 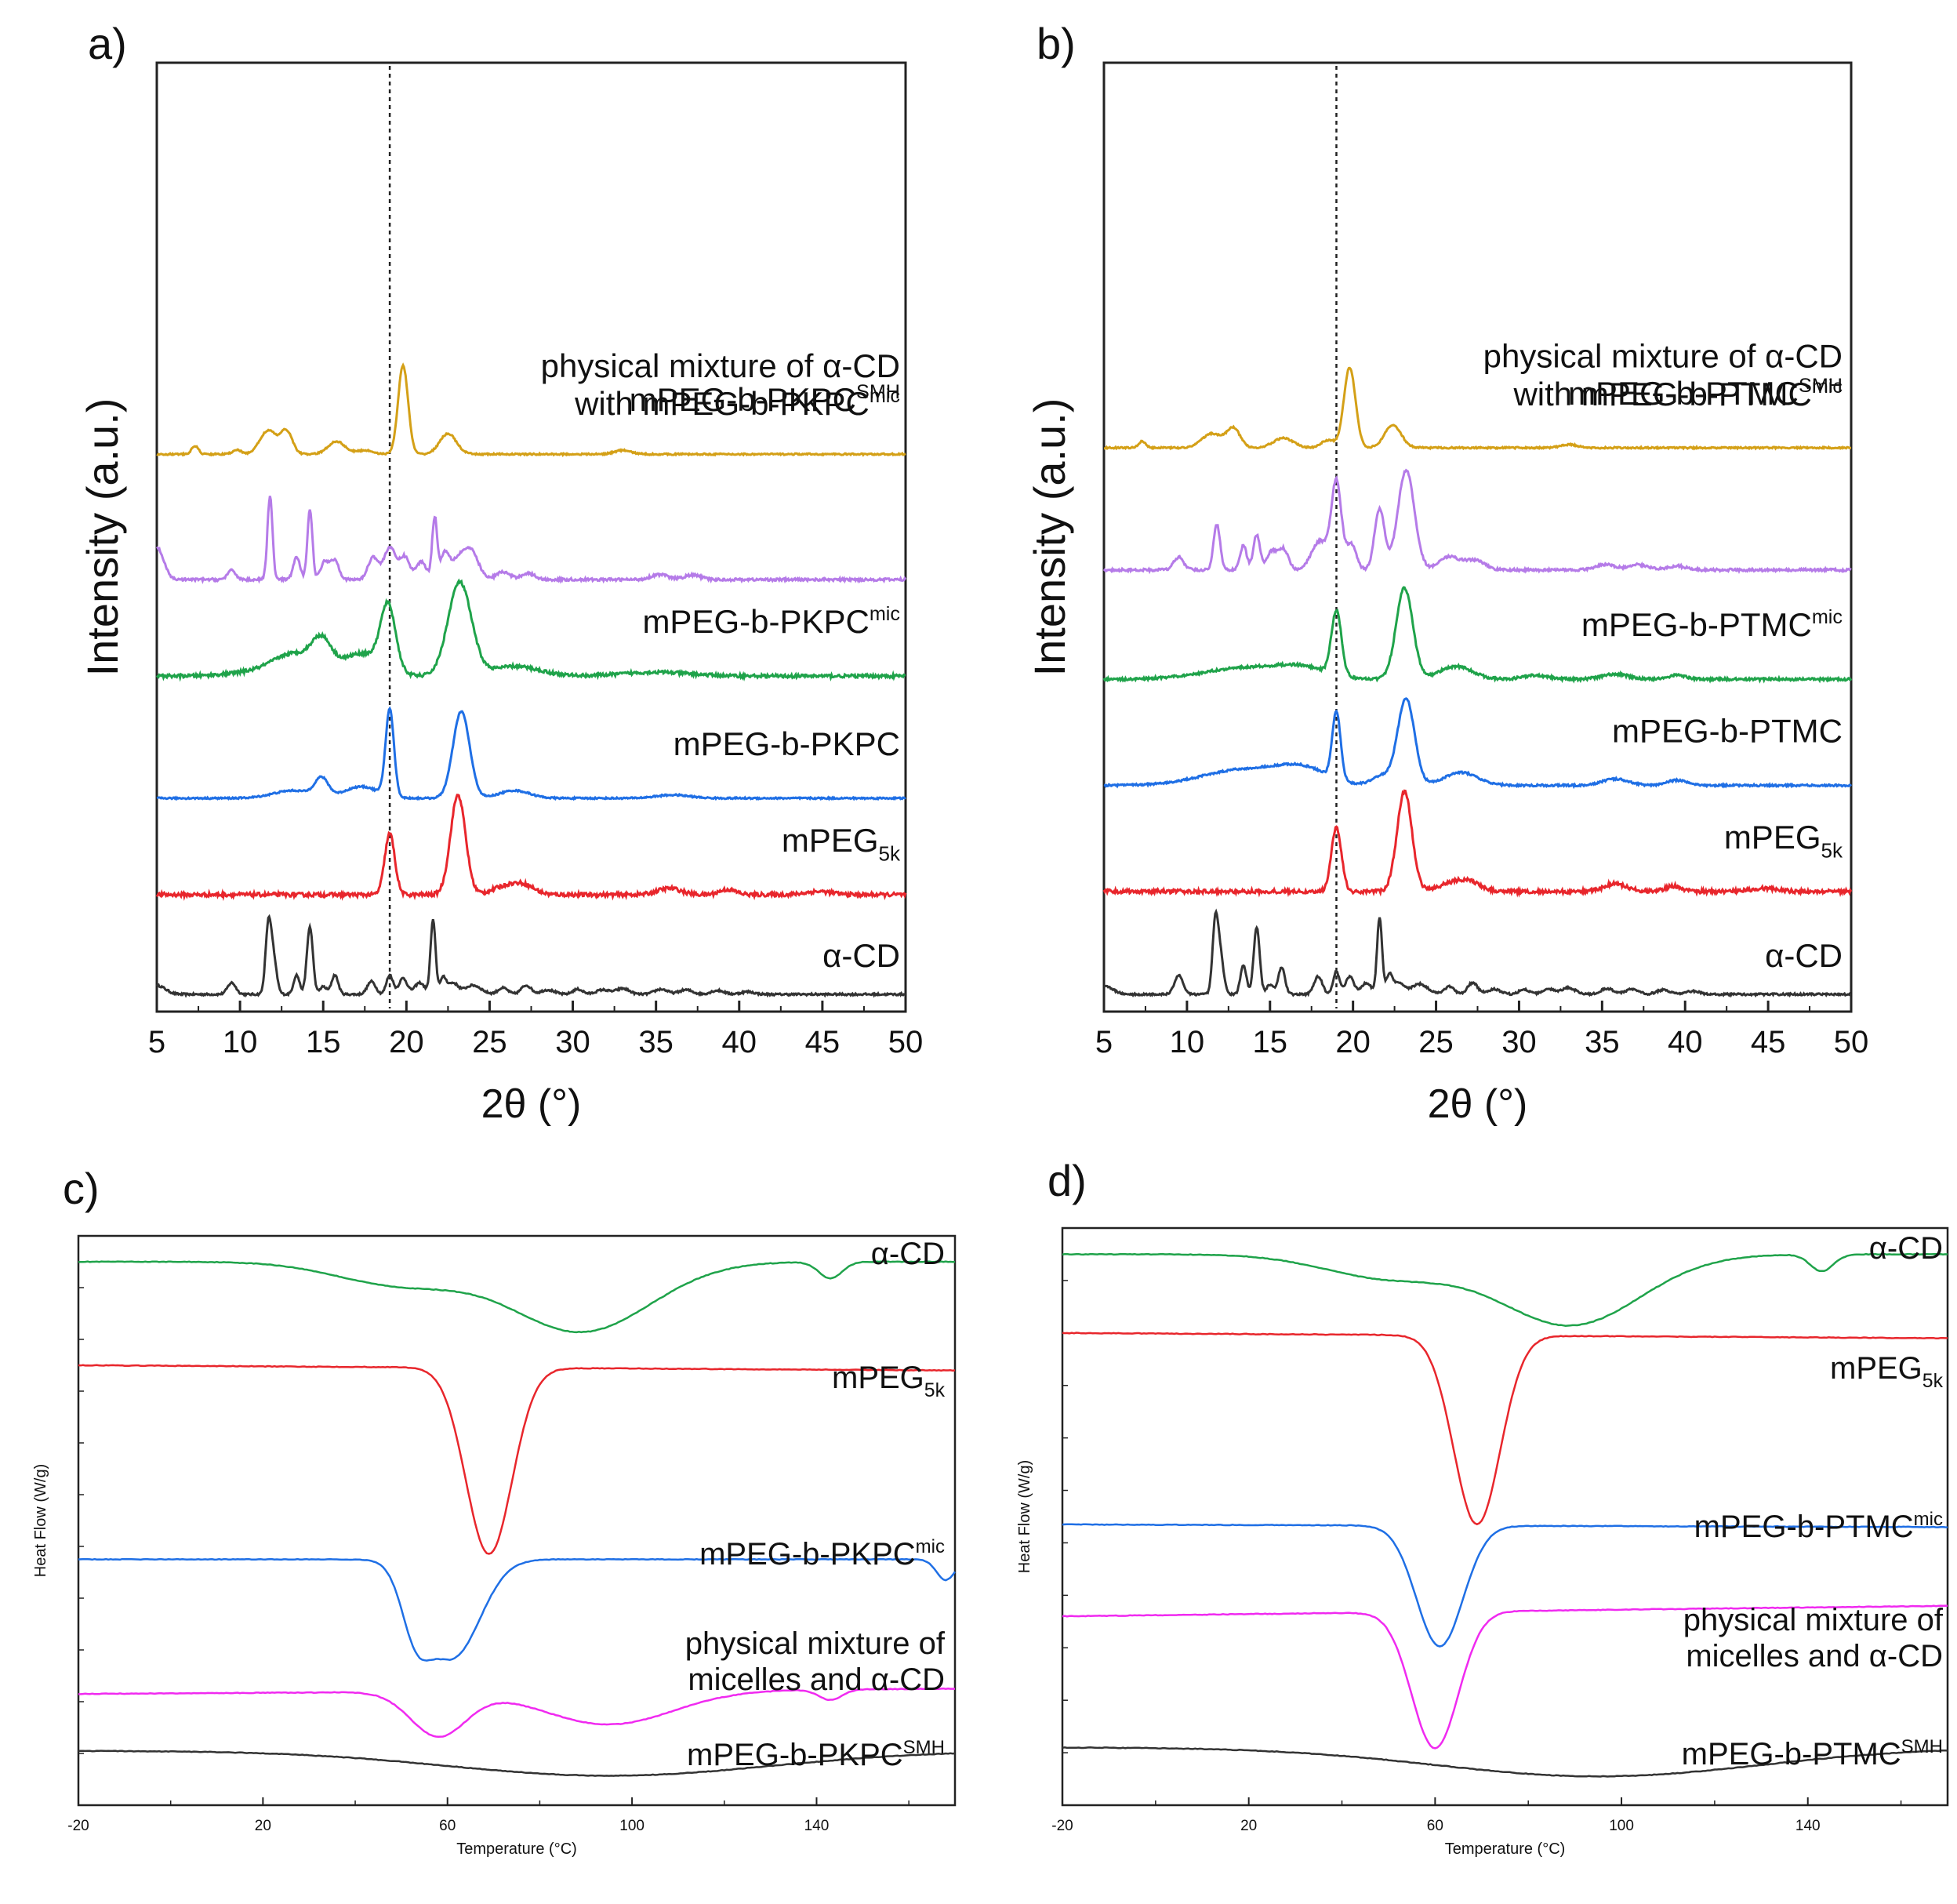 I want to click on series-label-5: mPEG-b-PTMCSMH, so click(x=1706, y=393).